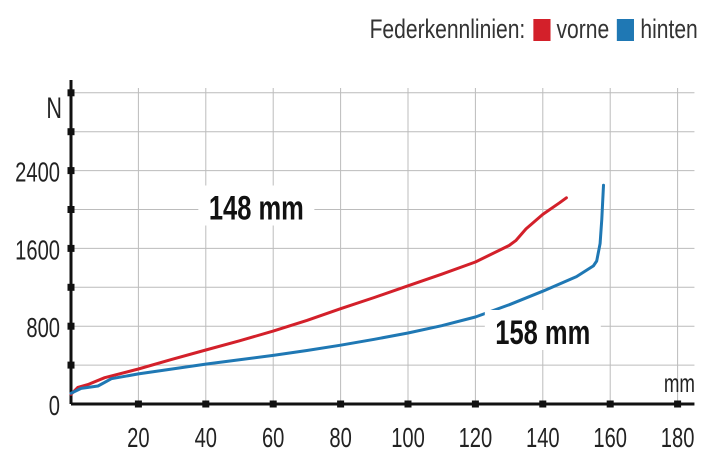 Image resolution: width=712 pixels, height=469 pixels. I want to click on y-tick-mark-2000, so click(71, 209).